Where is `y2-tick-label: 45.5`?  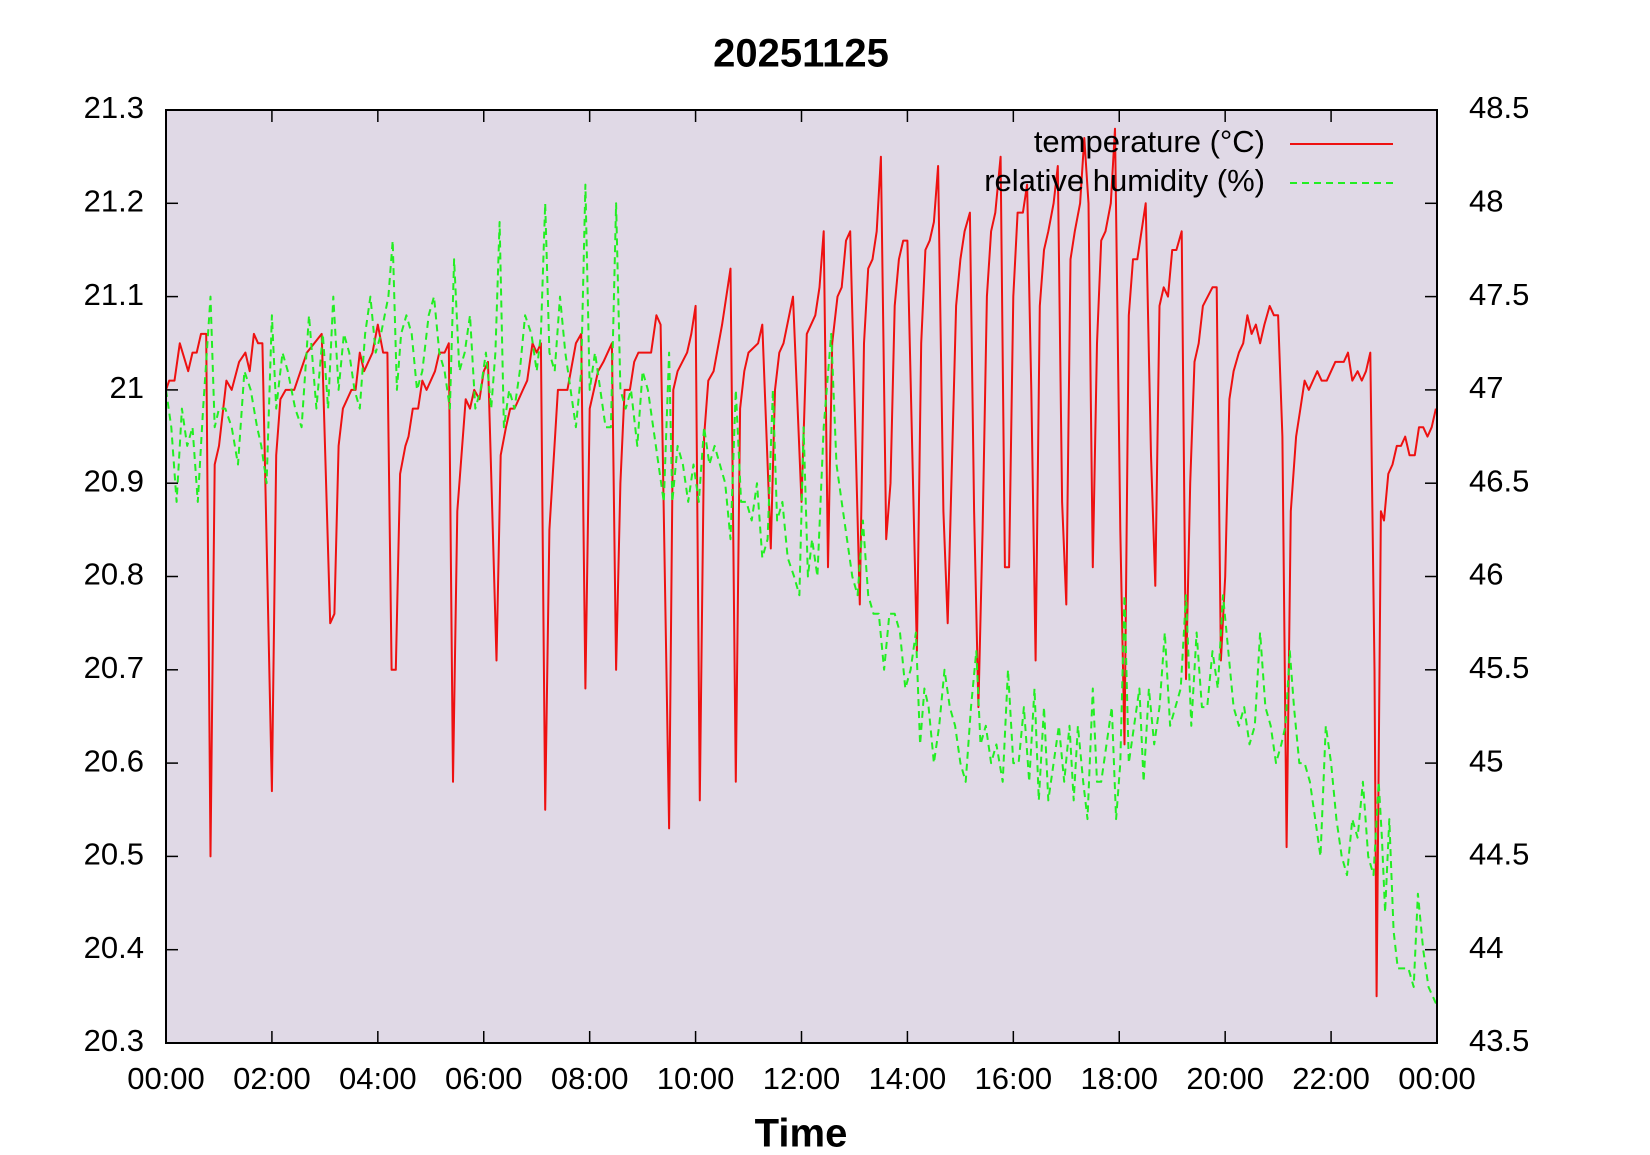 y2-tick-label: 45.5 is located at coordinates (1499, 667).